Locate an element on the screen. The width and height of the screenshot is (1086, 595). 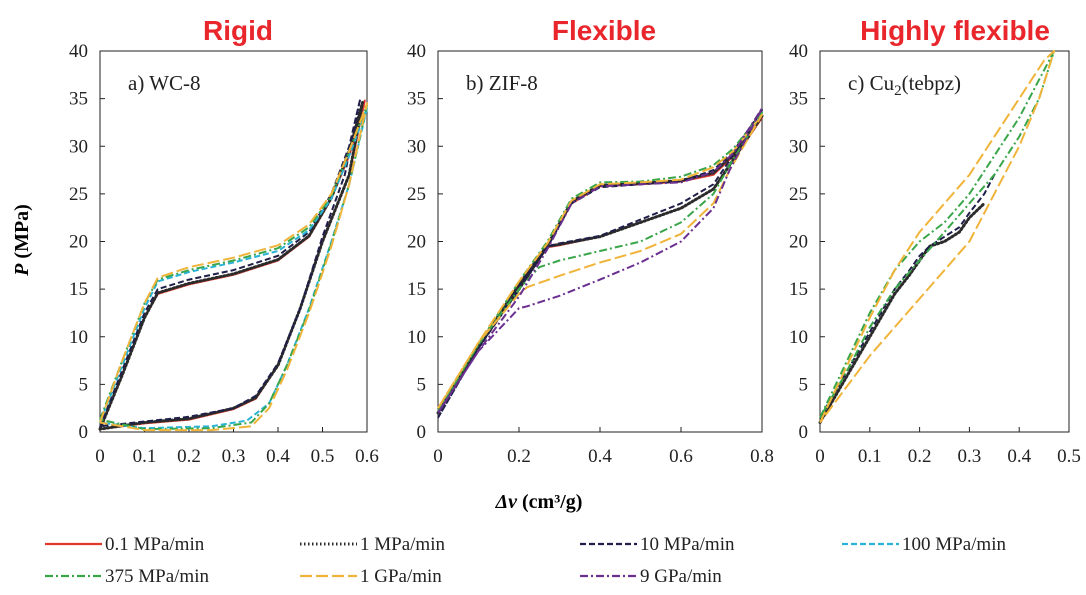
legend-item: 1 GPa/min is located at coordinates (371, 576).